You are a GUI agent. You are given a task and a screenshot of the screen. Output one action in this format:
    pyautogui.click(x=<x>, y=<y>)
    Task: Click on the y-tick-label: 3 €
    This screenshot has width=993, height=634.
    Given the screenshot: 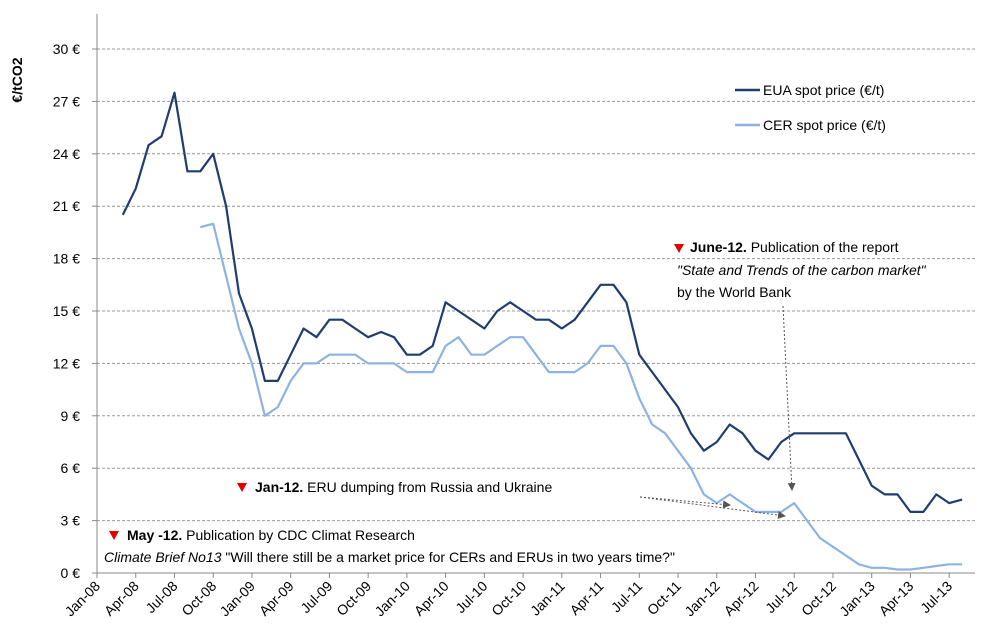 What is the action you would take?
    pyautogui.click(x=71, y=521)
    